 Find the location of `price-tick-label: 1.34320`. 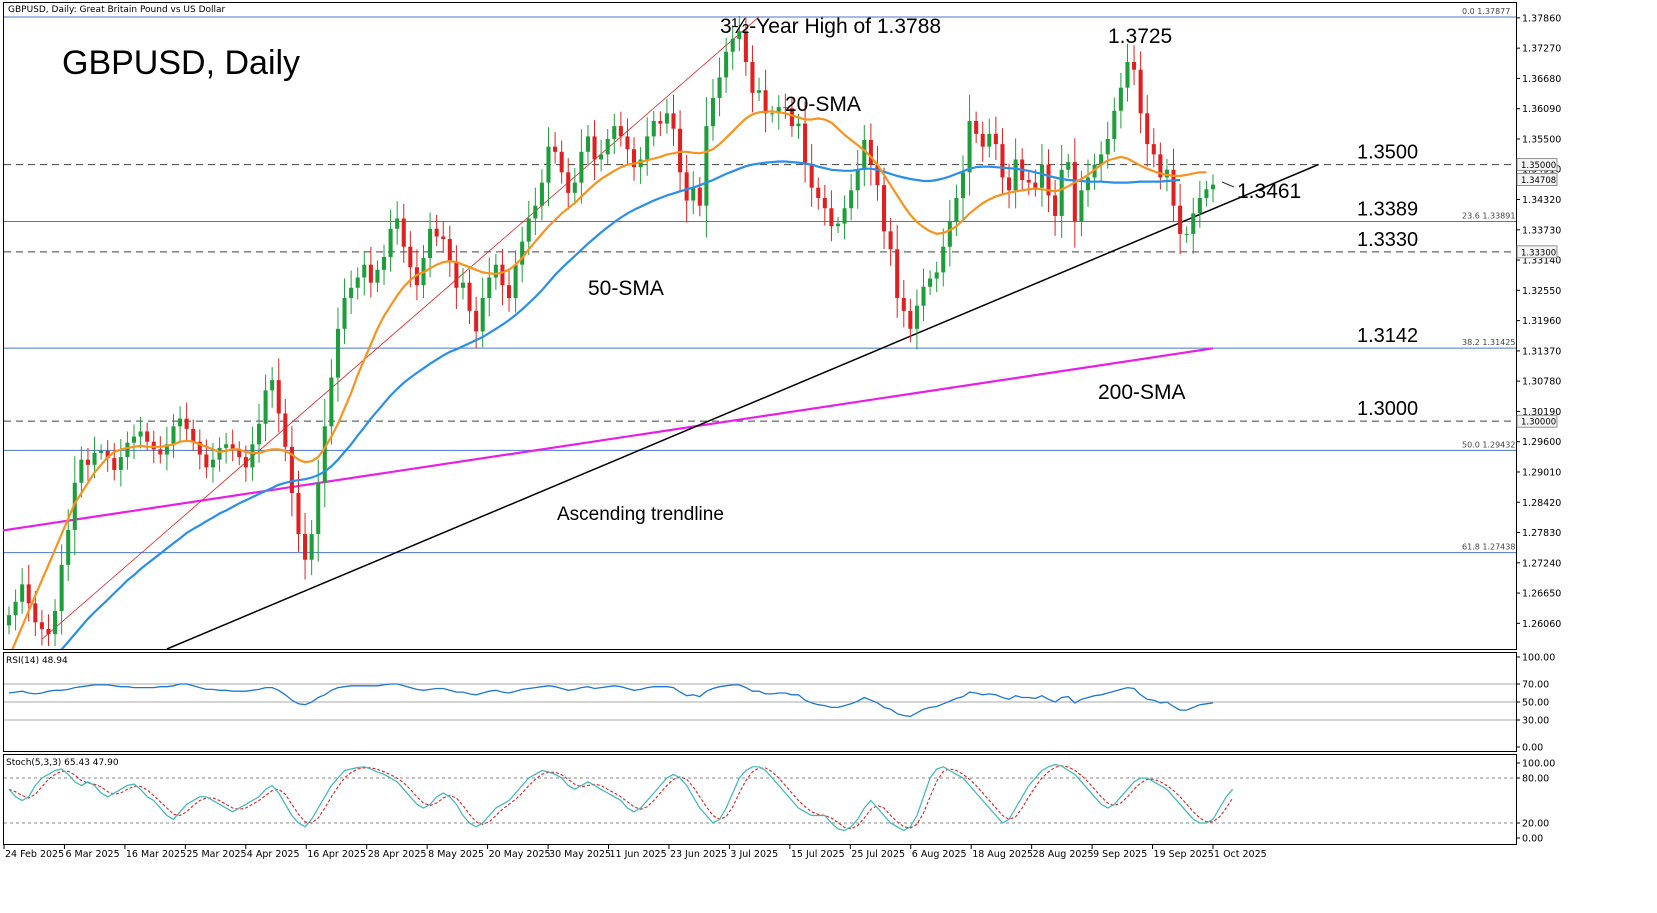

price-tick-label: 1.34320 is located at coordinates (1541, 200).